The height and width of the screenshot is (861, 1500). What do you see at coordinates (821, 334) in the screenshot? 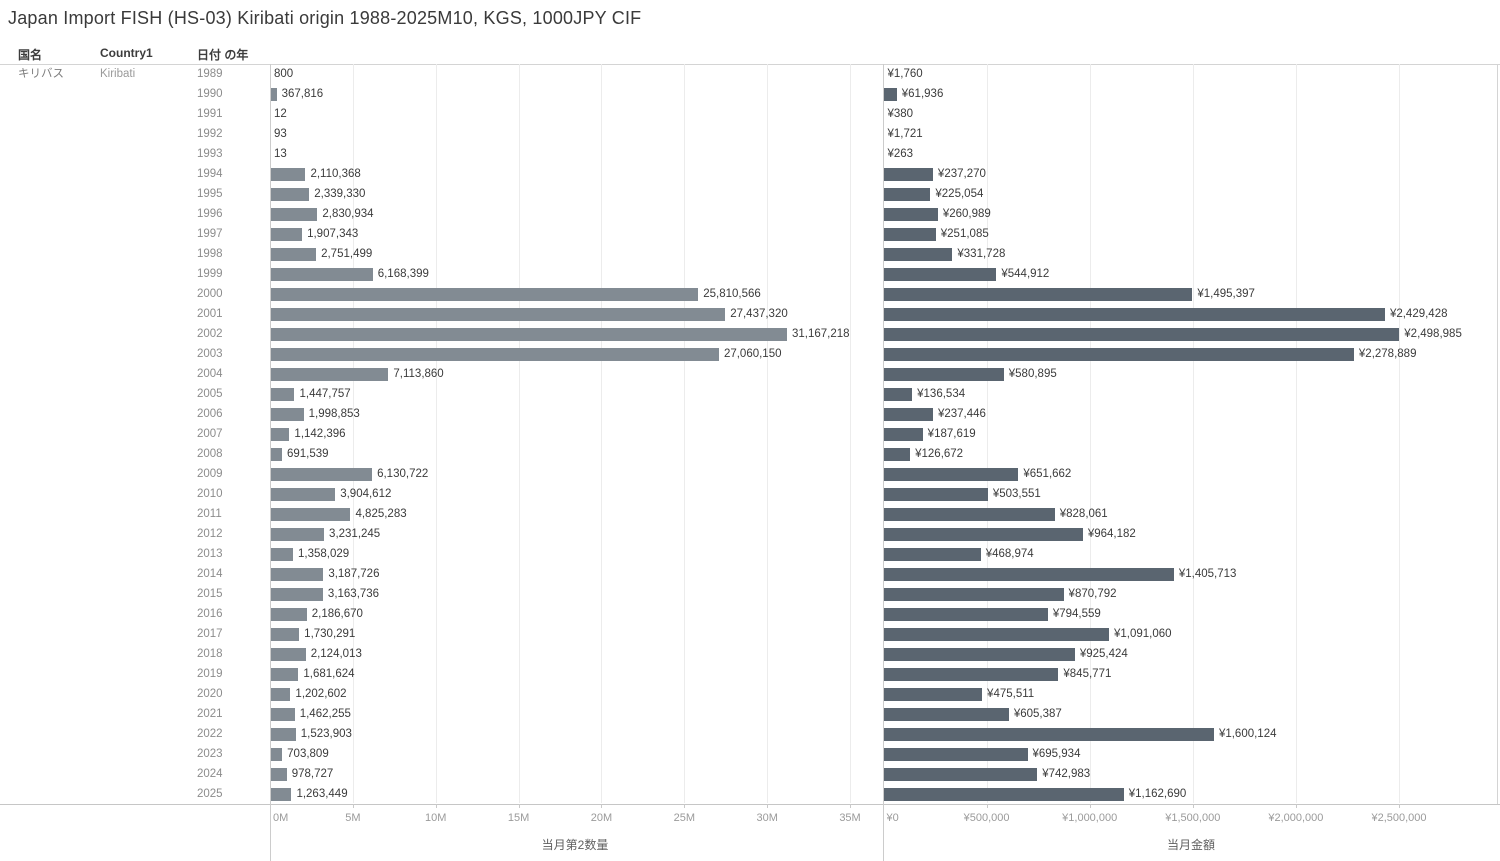
I see `quantity-bar-label: 31,167,218` at bounding box center [821, 334].